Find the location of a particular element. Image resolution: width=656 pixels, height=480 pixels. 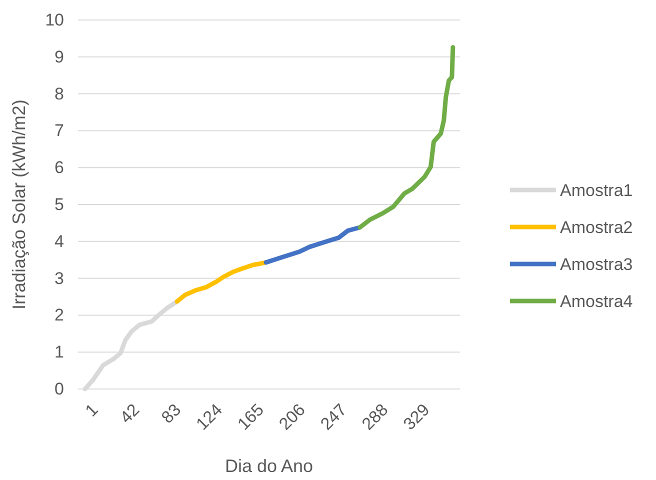

y-tick-label: 0 is located at coordinates (59, 388).